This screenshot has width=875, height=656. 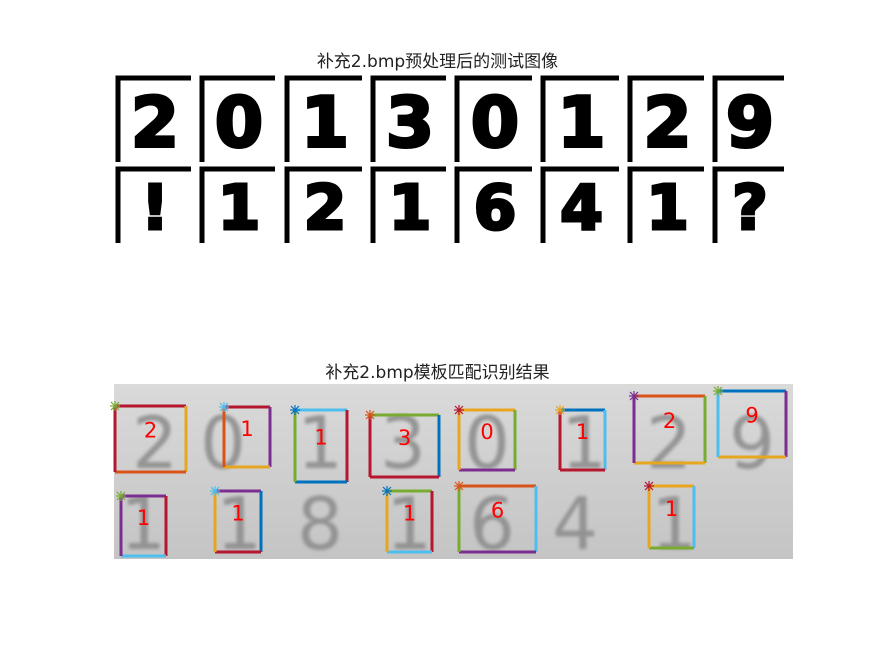 I want to click on binary-digit-cell: ?, so click(x=748, y=206).